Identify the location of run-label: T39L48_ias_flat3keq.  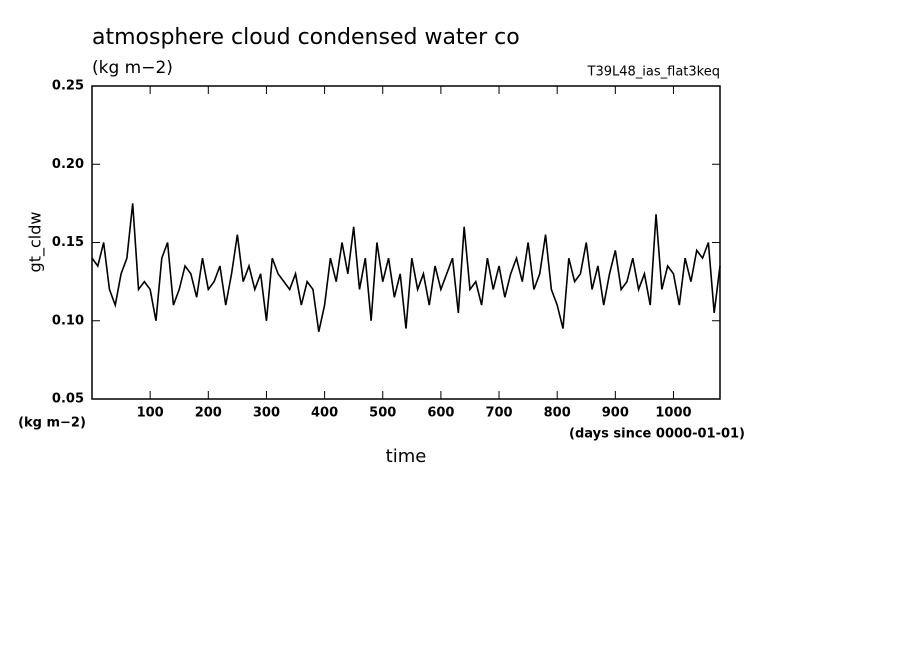
(653, 72).